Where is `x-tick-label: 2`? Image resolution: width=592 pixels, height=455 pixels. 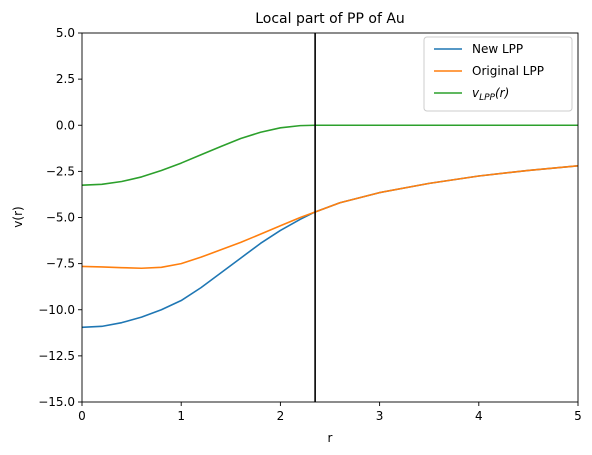
x-tick-label: 2 is located at coordinates (281, 416).